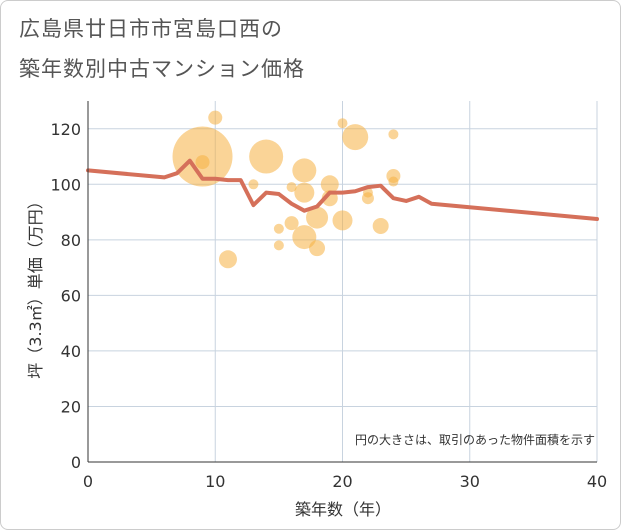 This screenshot has height=530, width=621. What do you see at coordinates (215, 481) in the screenshot?
I see `x-tick-label-10: 10` at bounding box center [215, 481].